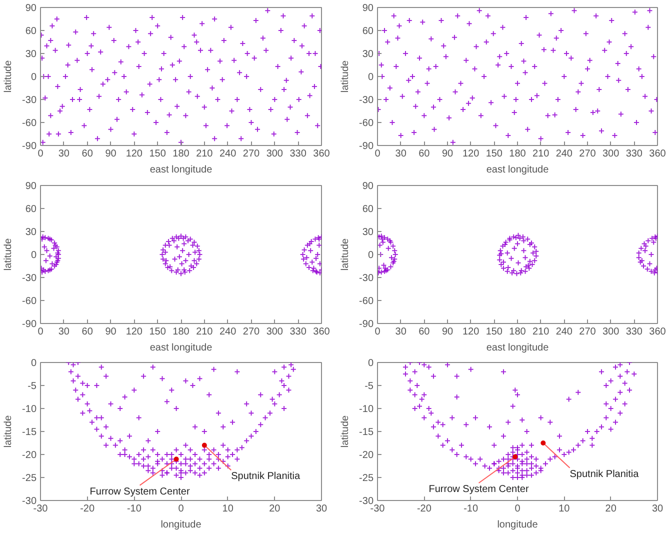 This screenshot has height=533, width=669. Describe the element at coordinates (366, 478) in the screenshot. I see `y-tick-label: -25` at that location.